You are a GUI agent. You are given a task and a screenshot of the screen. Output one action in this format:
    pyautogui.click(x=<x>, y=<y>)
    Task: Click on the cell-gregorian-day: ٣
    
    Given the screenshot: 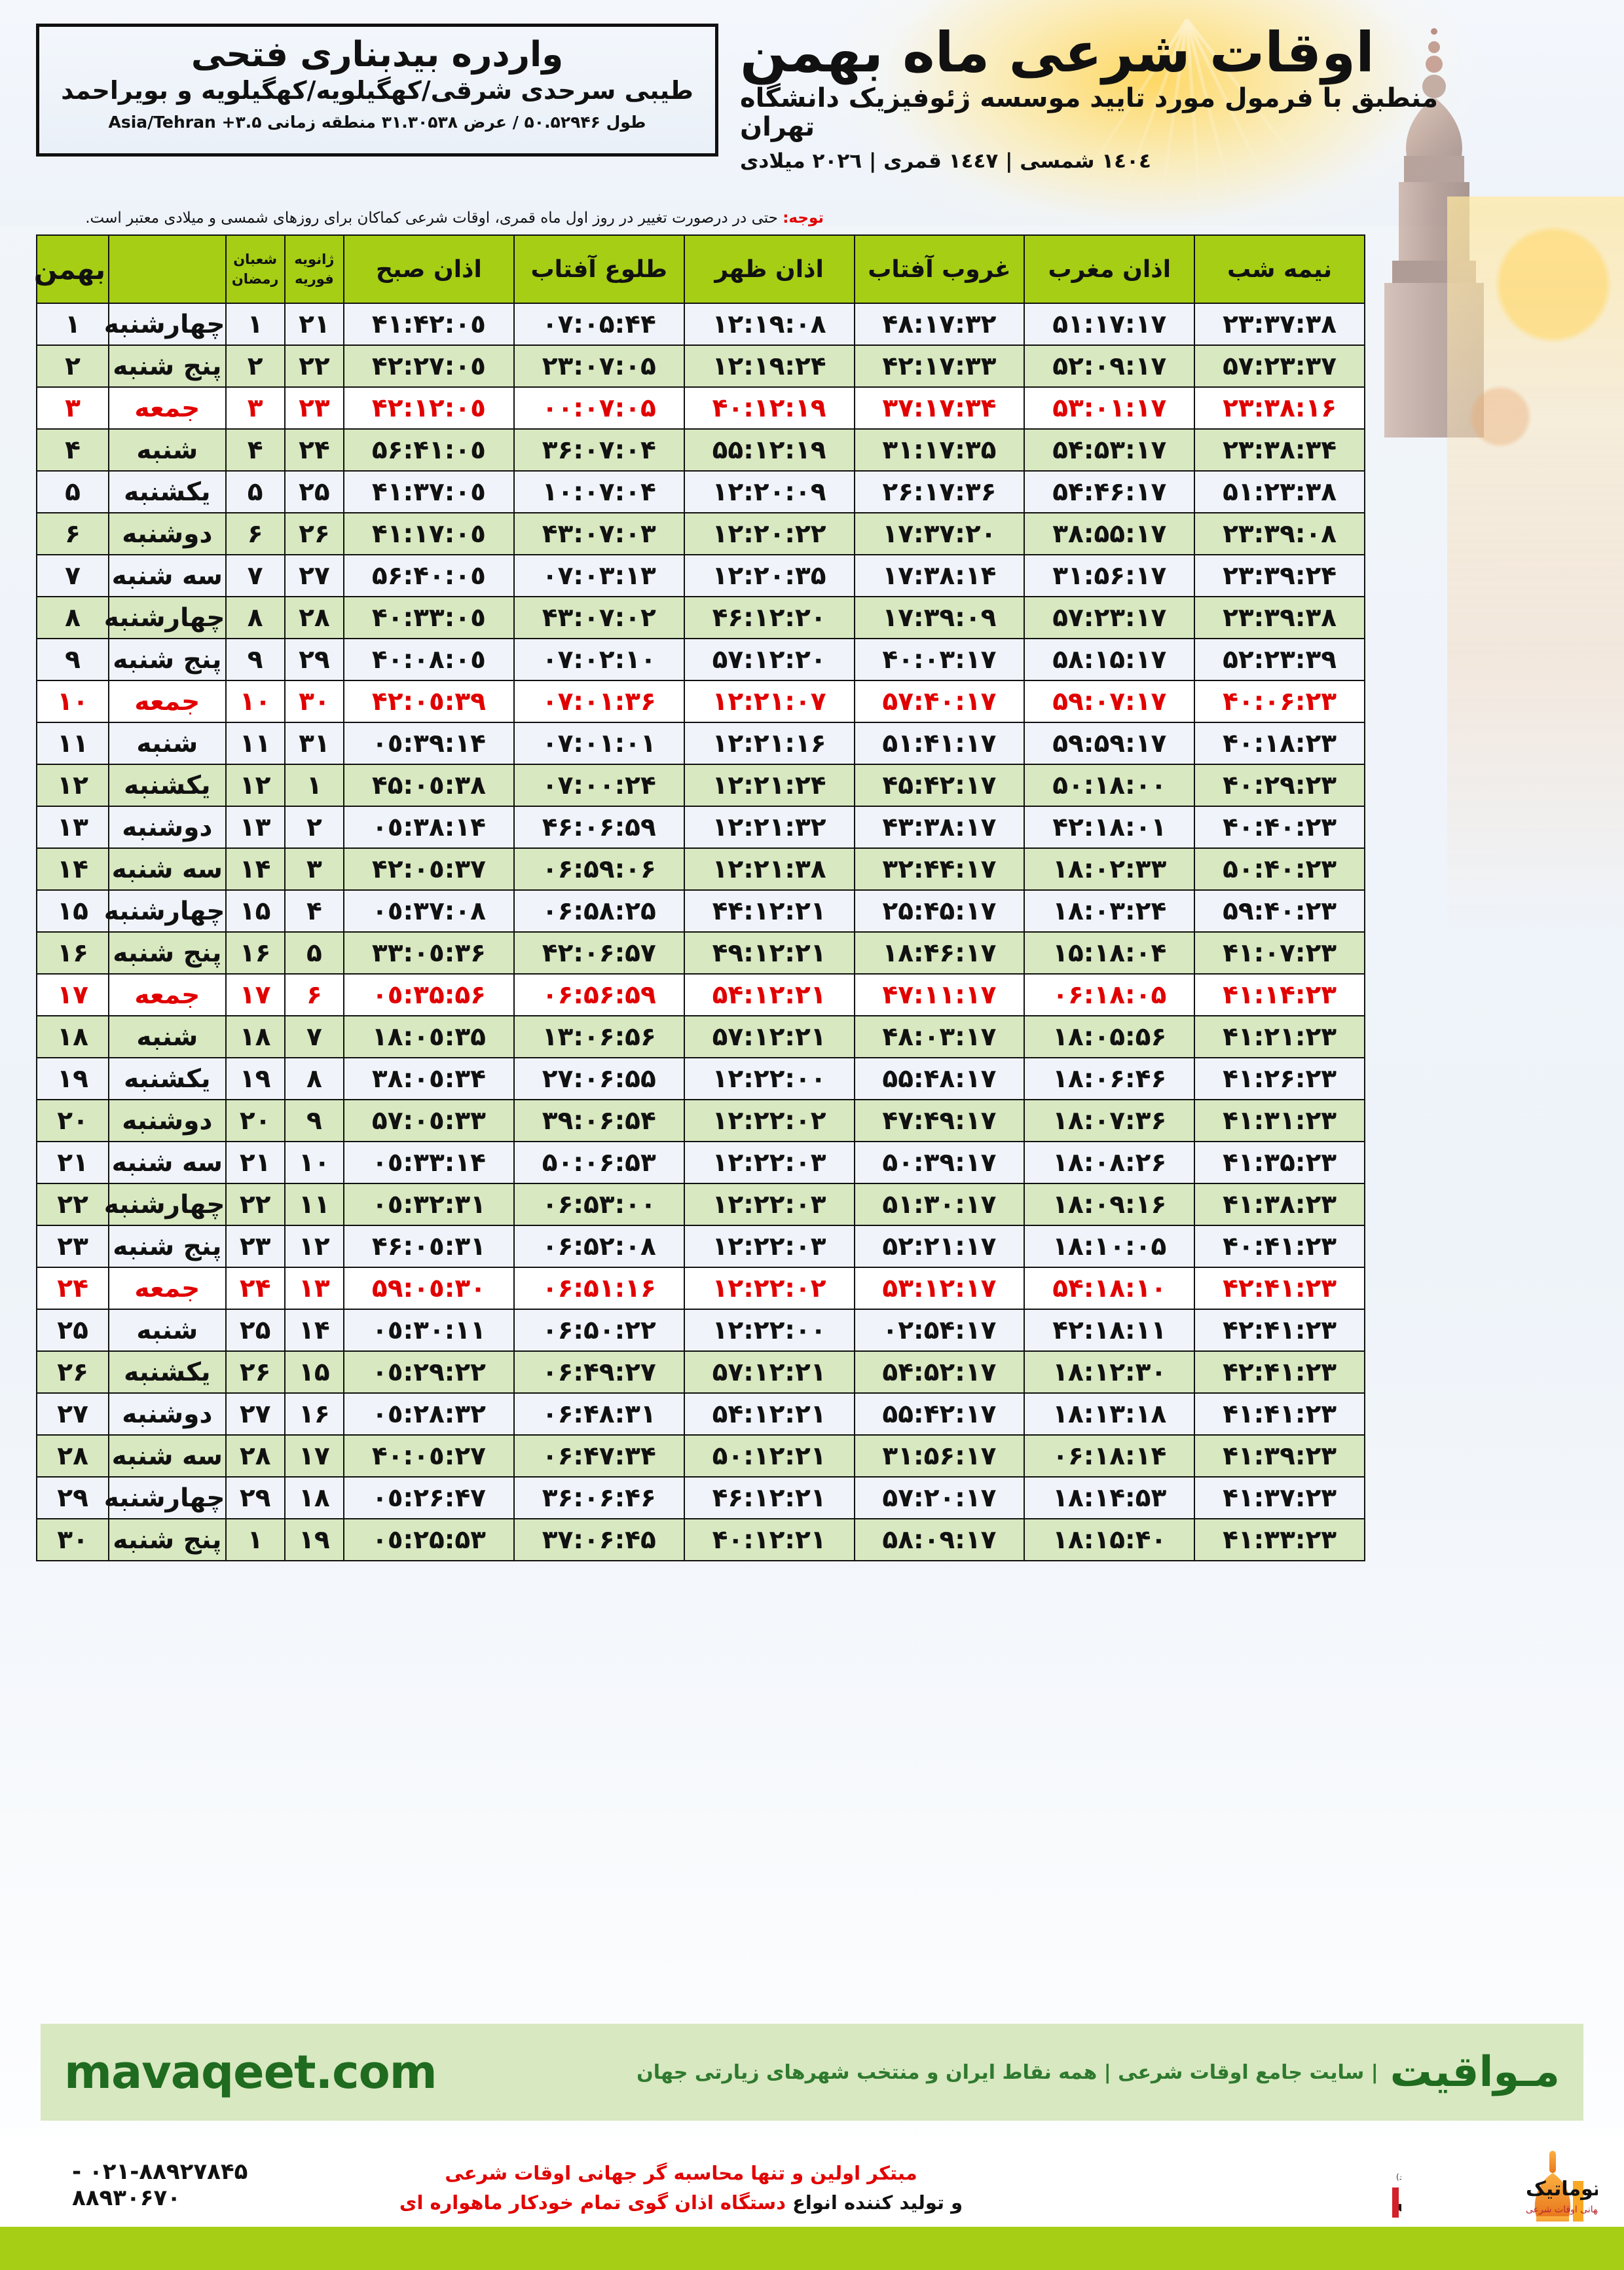 What is the action you would take?
    pyautogui.click(x=314, y=869)
    